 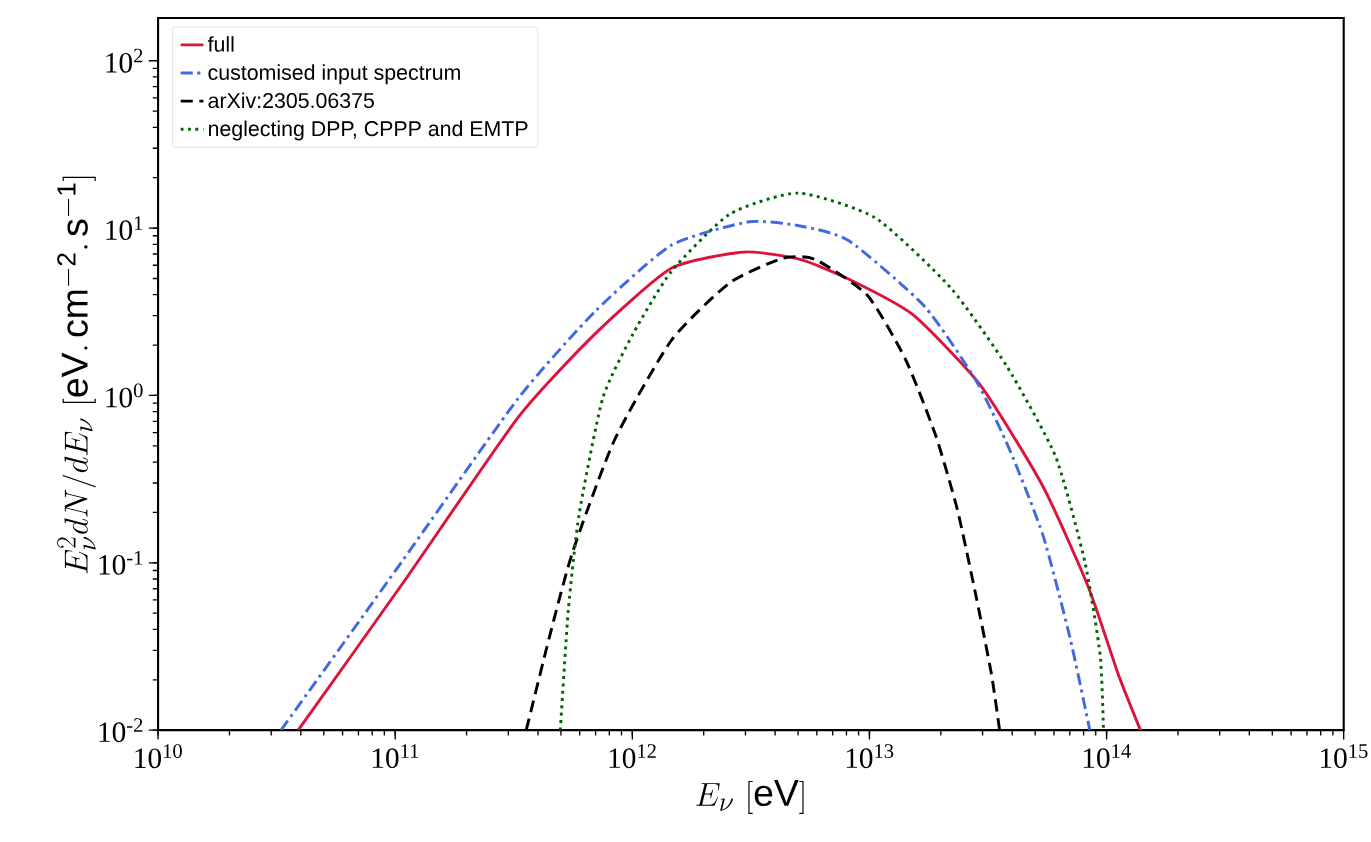 What do you see at coordinates (76, 375) in the screenshot?
I see `y-axis-title: $E_\nu^2 dN/dE_\nu\ [\mathrm{eV.\,cm^{-2}.\,s^{-1}}]$` at bounding box center [76, 375].